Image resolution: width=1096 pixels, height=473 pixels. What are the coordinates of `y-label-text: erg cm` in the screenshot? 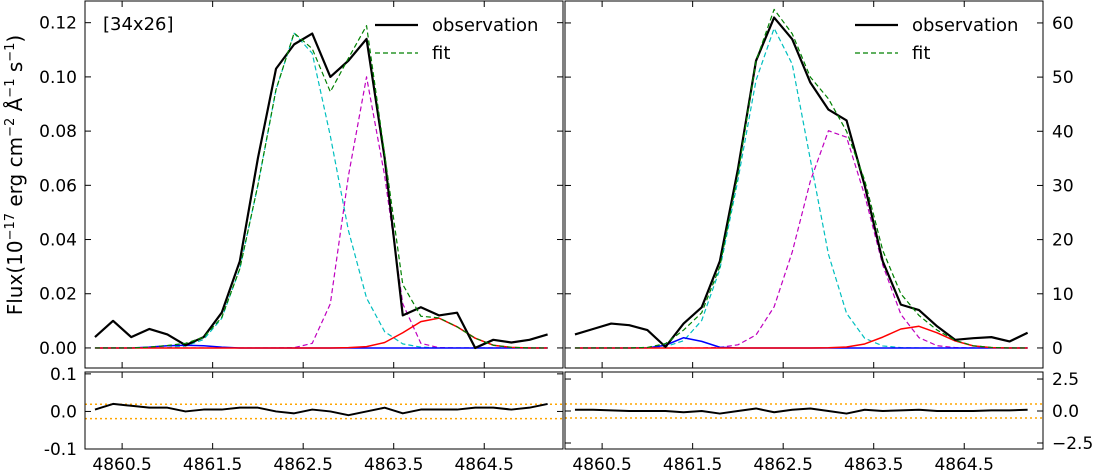 It's located at (15, 175).